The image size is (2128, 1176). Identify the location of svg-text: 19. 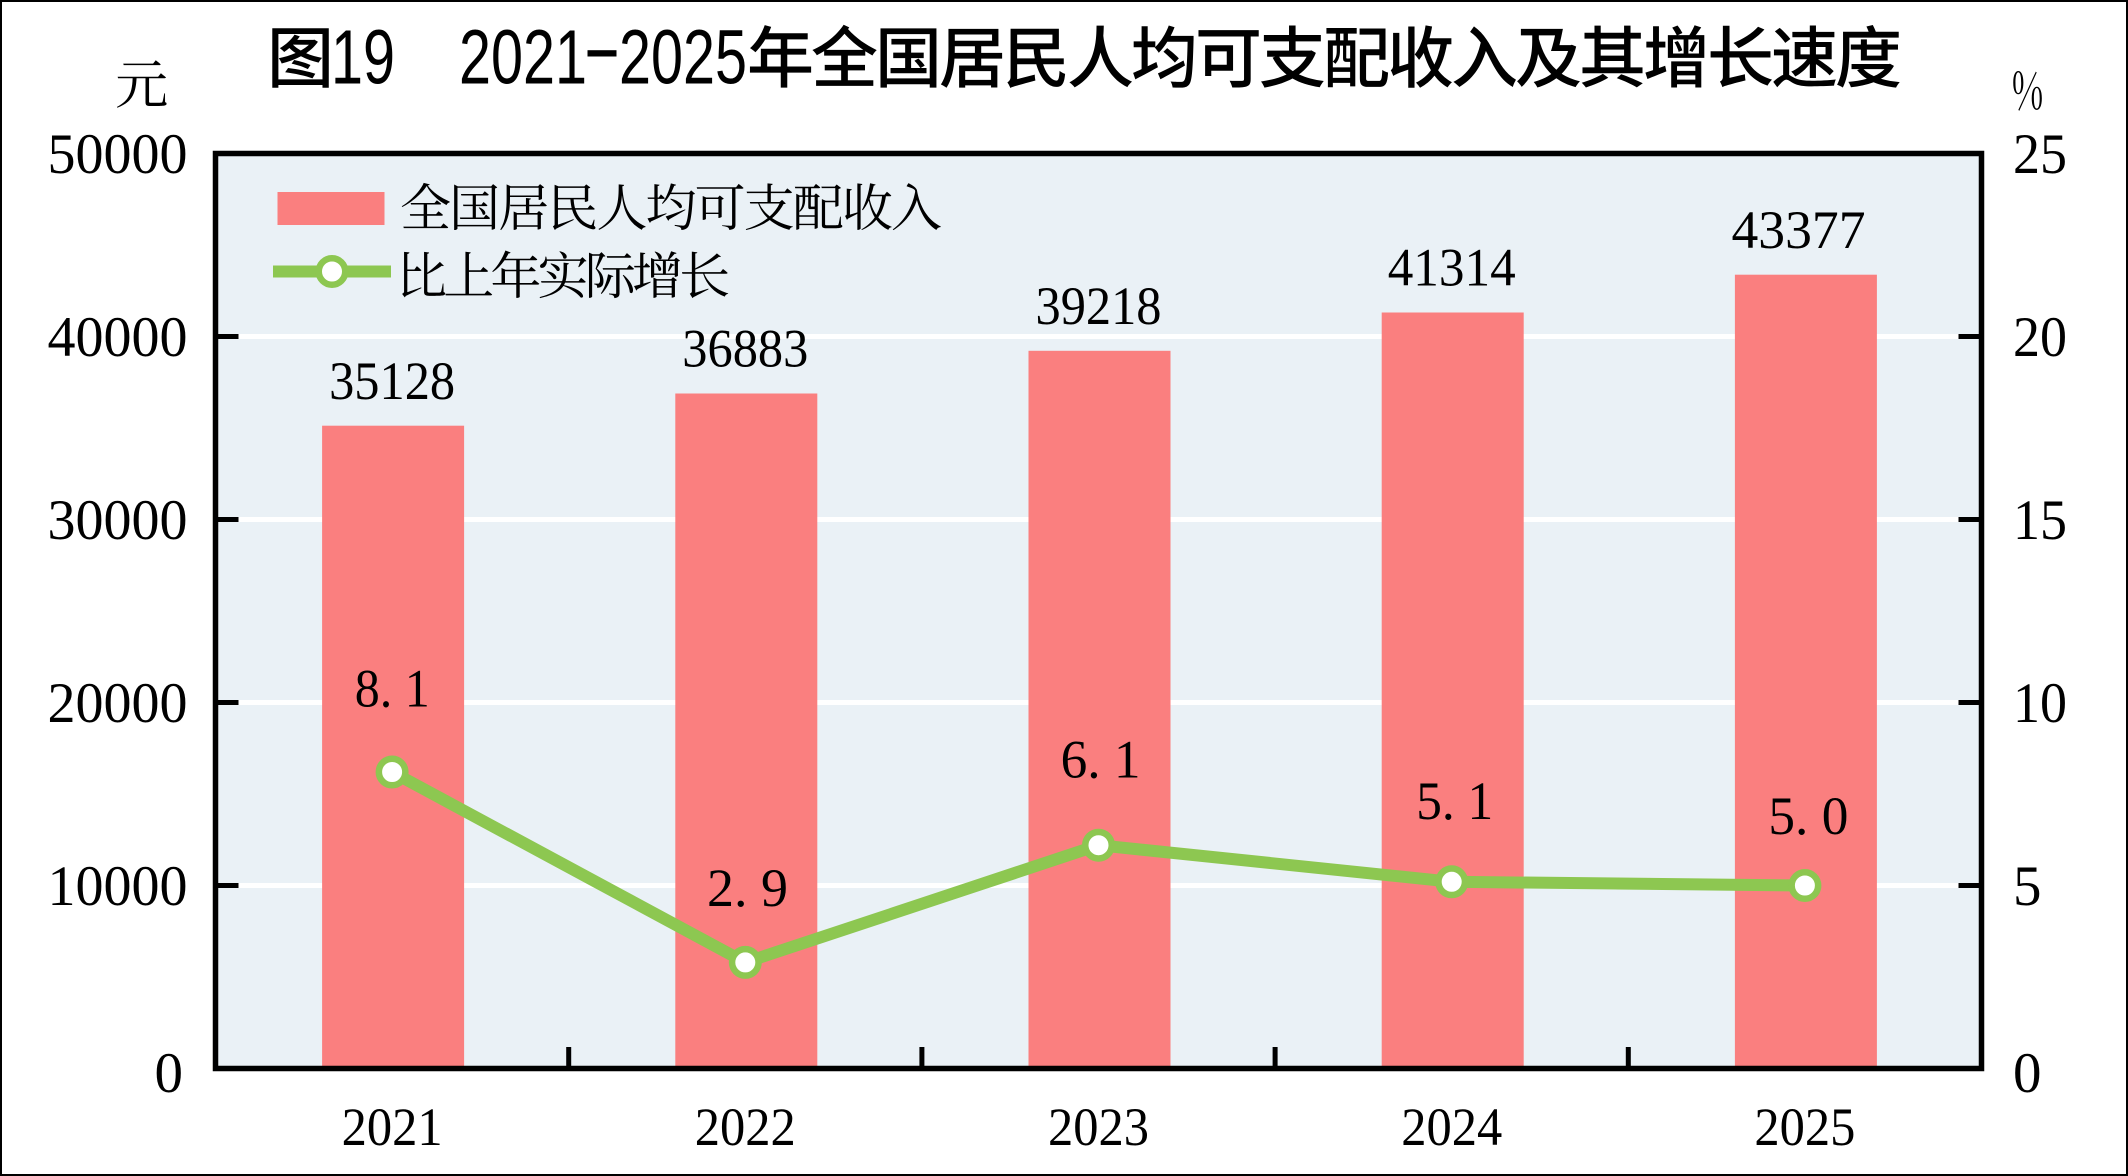
(363, 58).